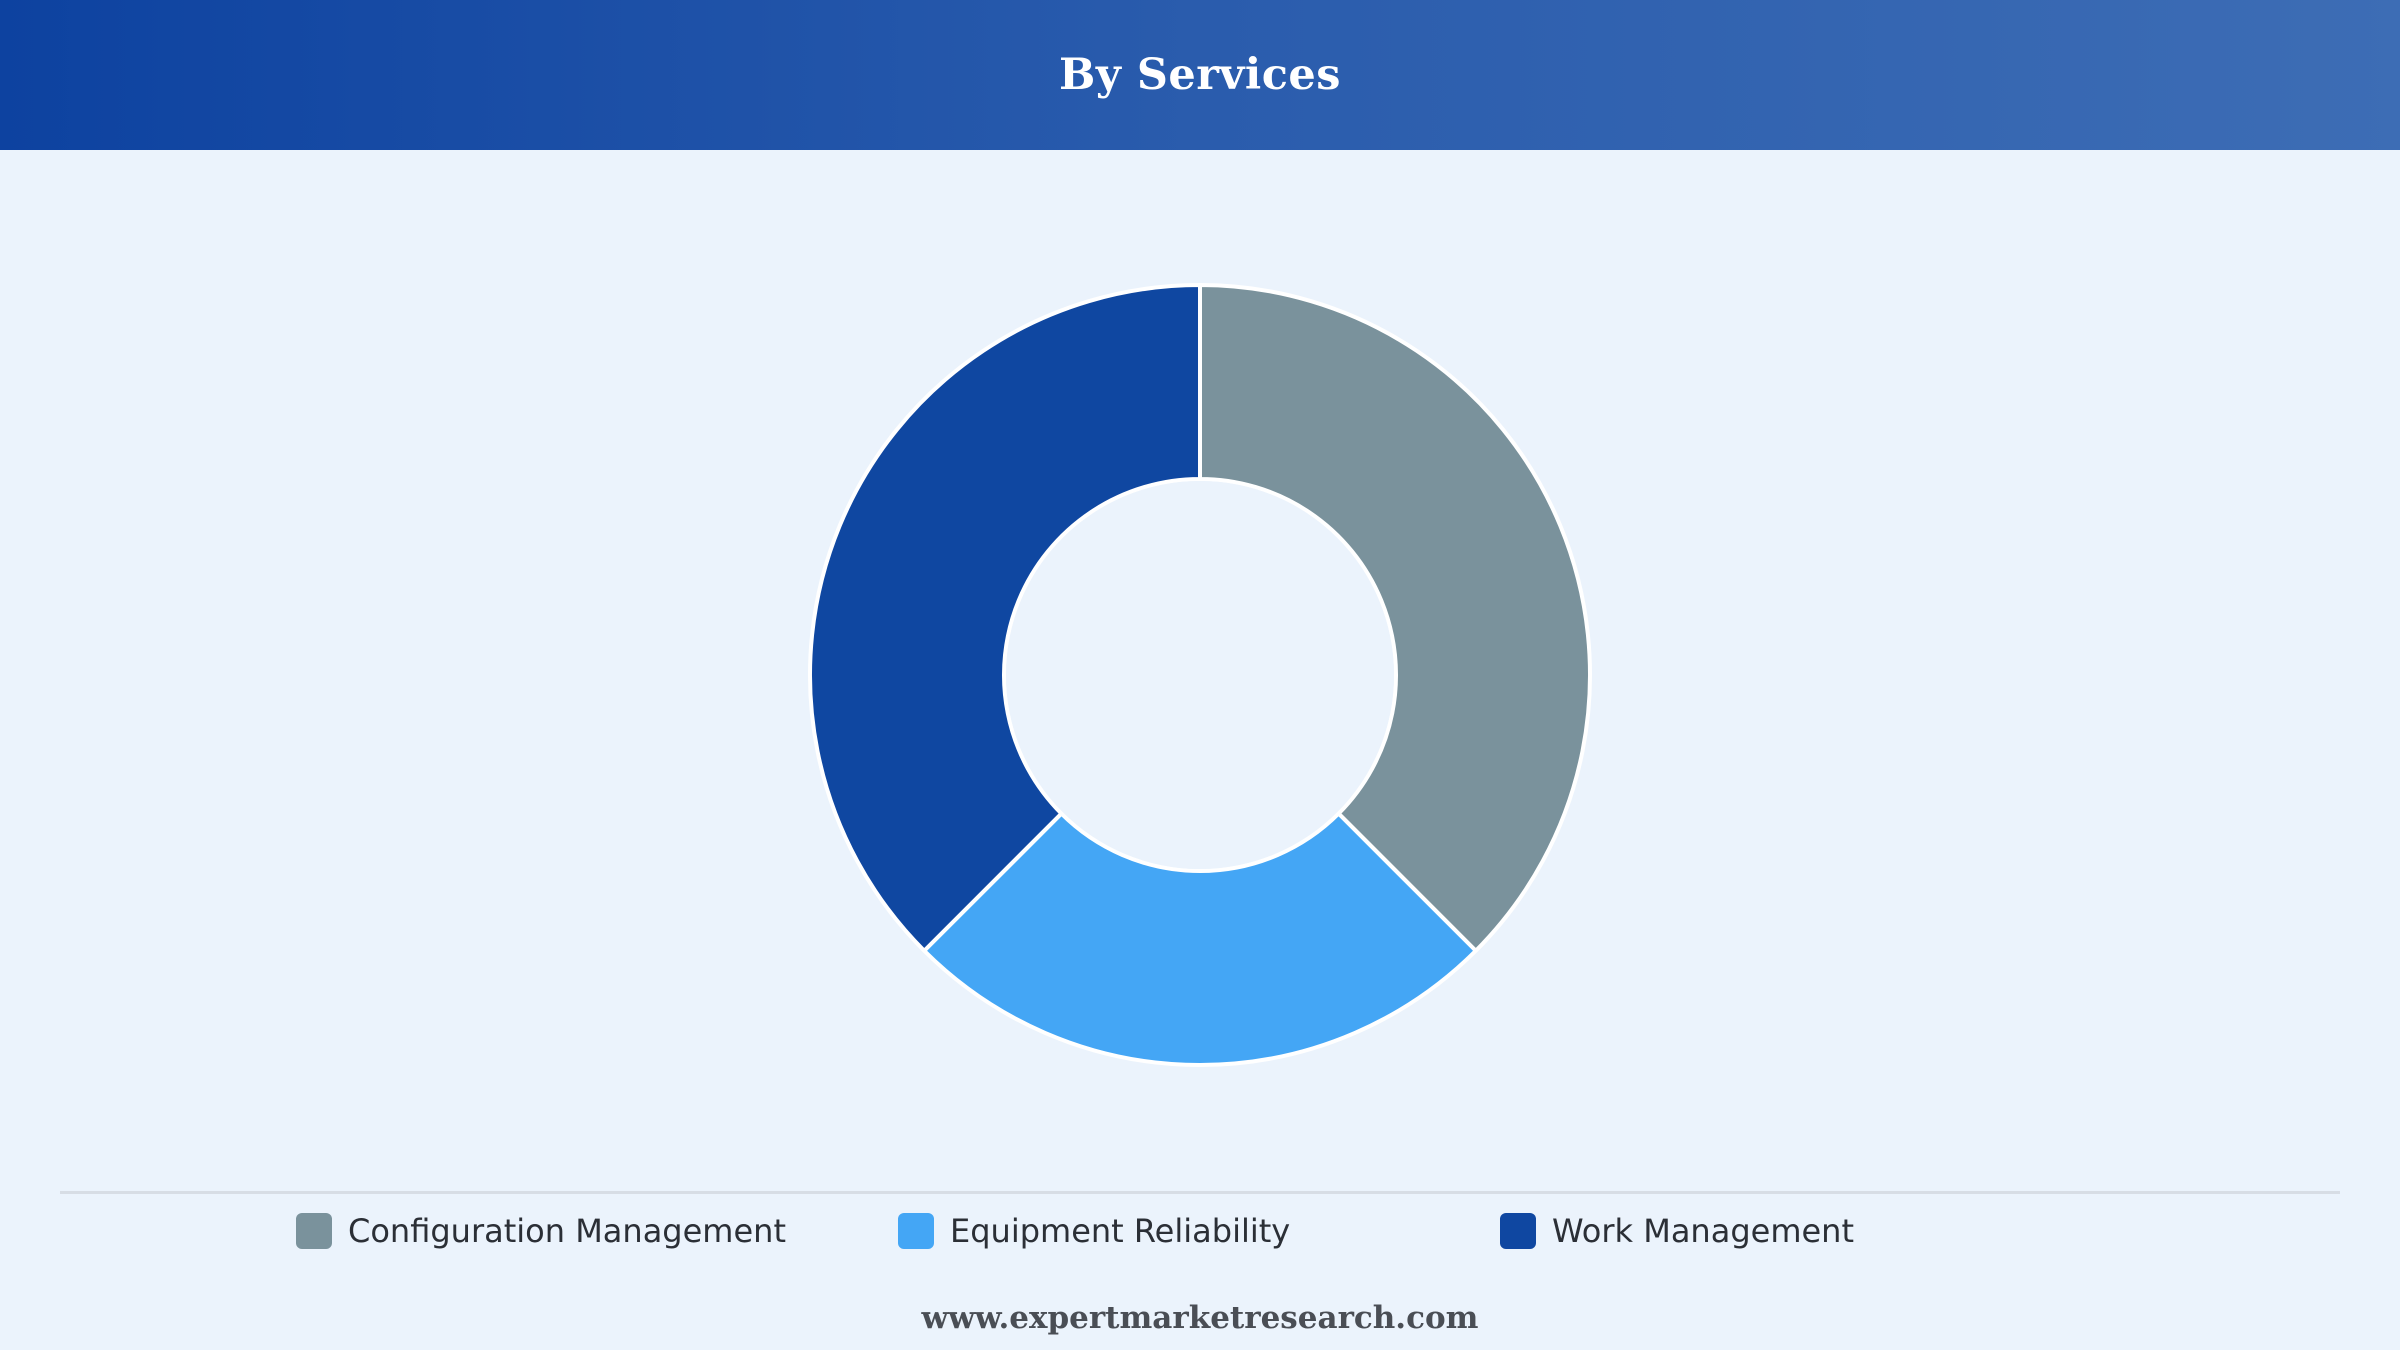 This screenshot has height=1350, width=2400. I want to click on legend-swatch-equipment-reliability, so click(916, 1231).